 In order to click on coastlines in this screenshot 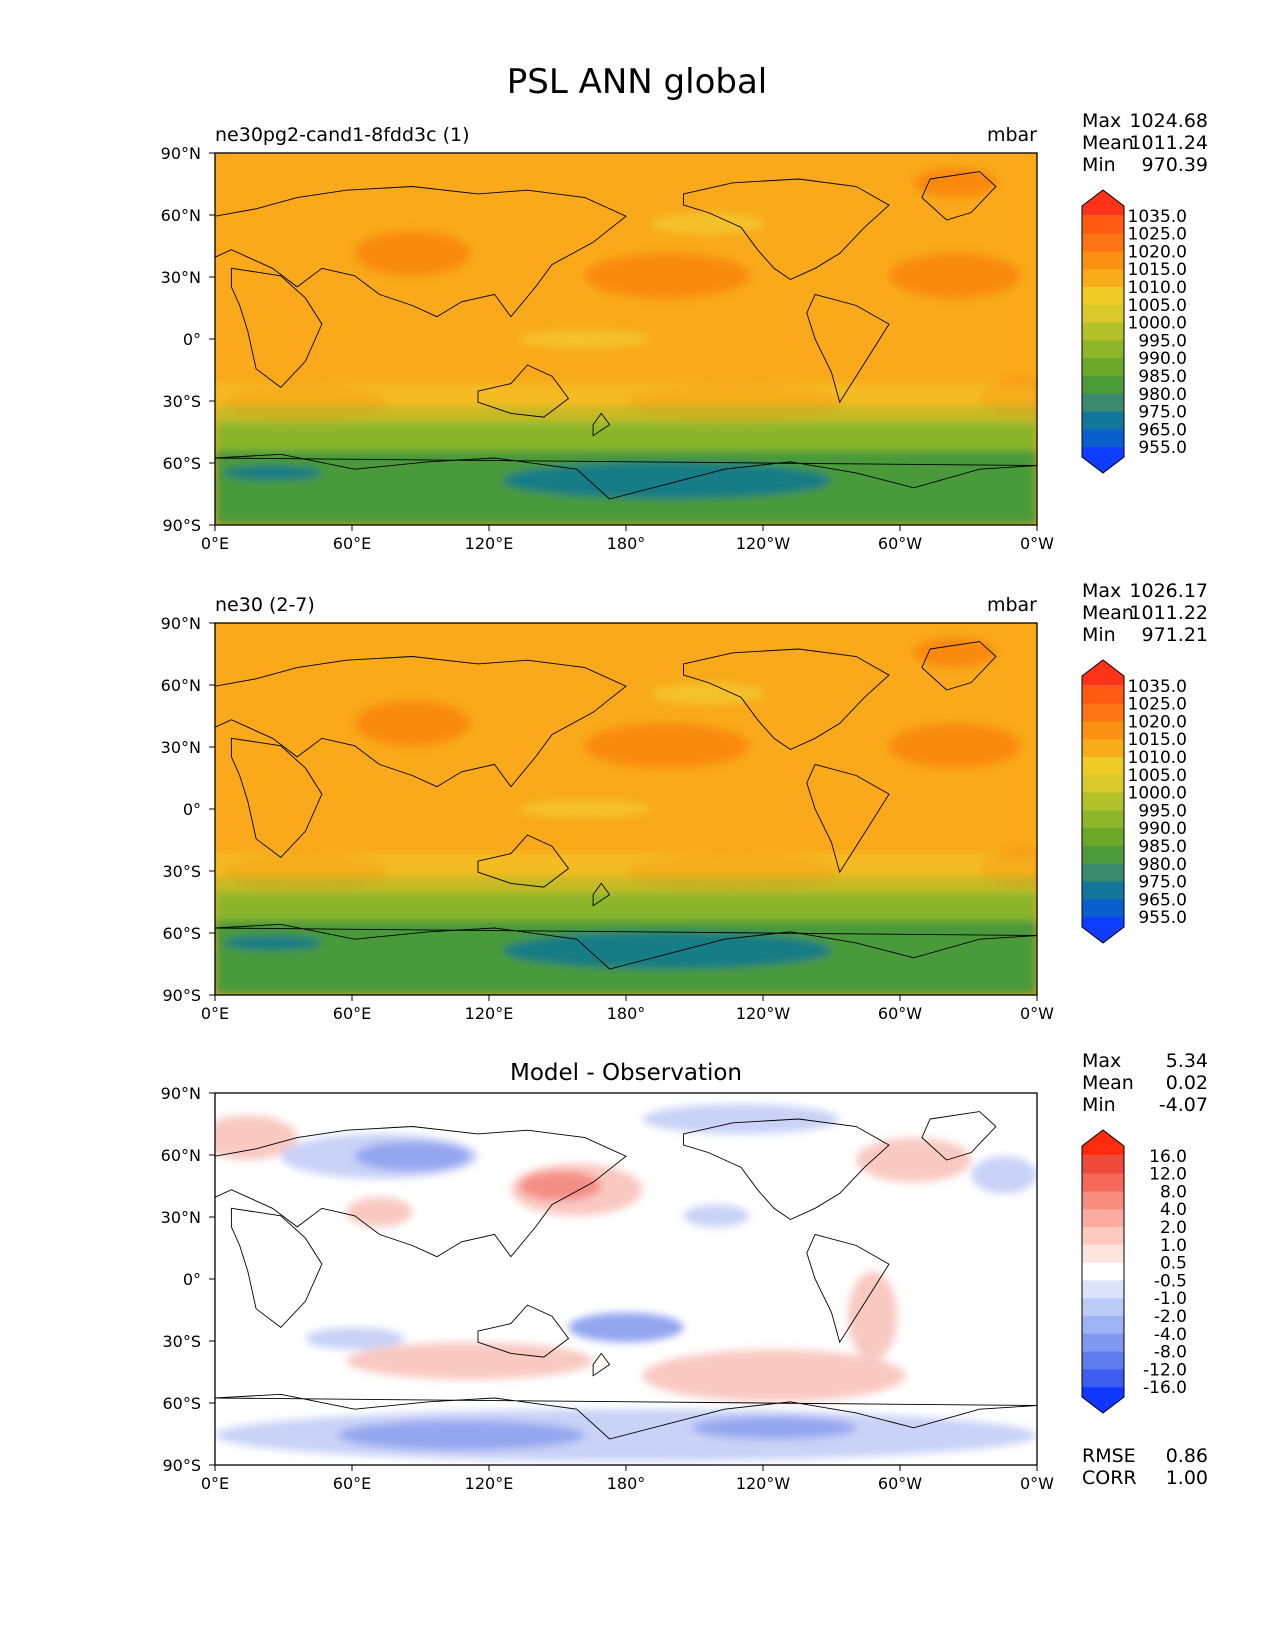, I will do `click(626, 1275)`.